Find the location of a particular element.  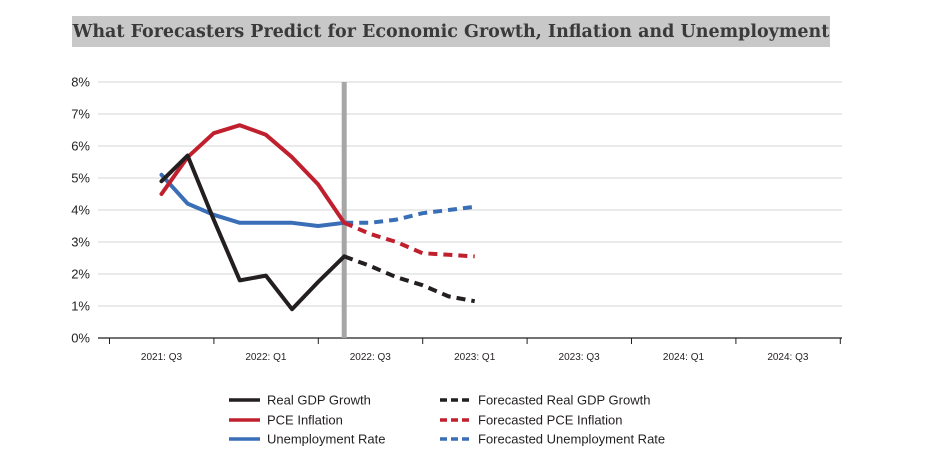

legend-entry: Unemployment Rate is located at coordinates (326, 439).